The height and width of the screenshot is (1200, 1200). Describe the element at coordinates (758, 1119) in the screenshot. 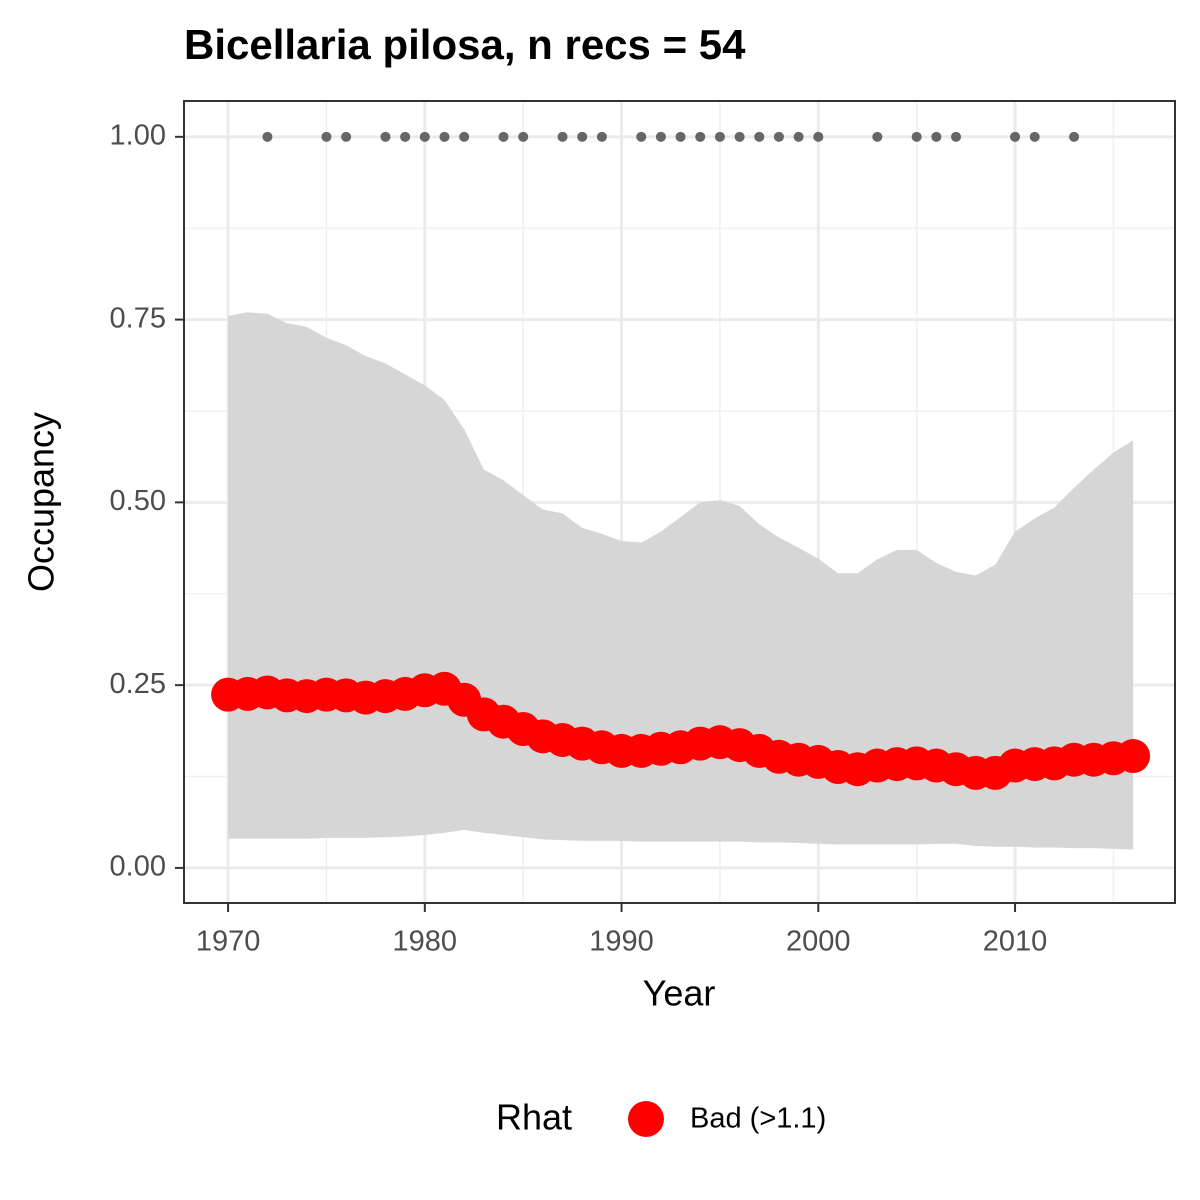

I see `legend-label: Bad (>1.1)` at that location.